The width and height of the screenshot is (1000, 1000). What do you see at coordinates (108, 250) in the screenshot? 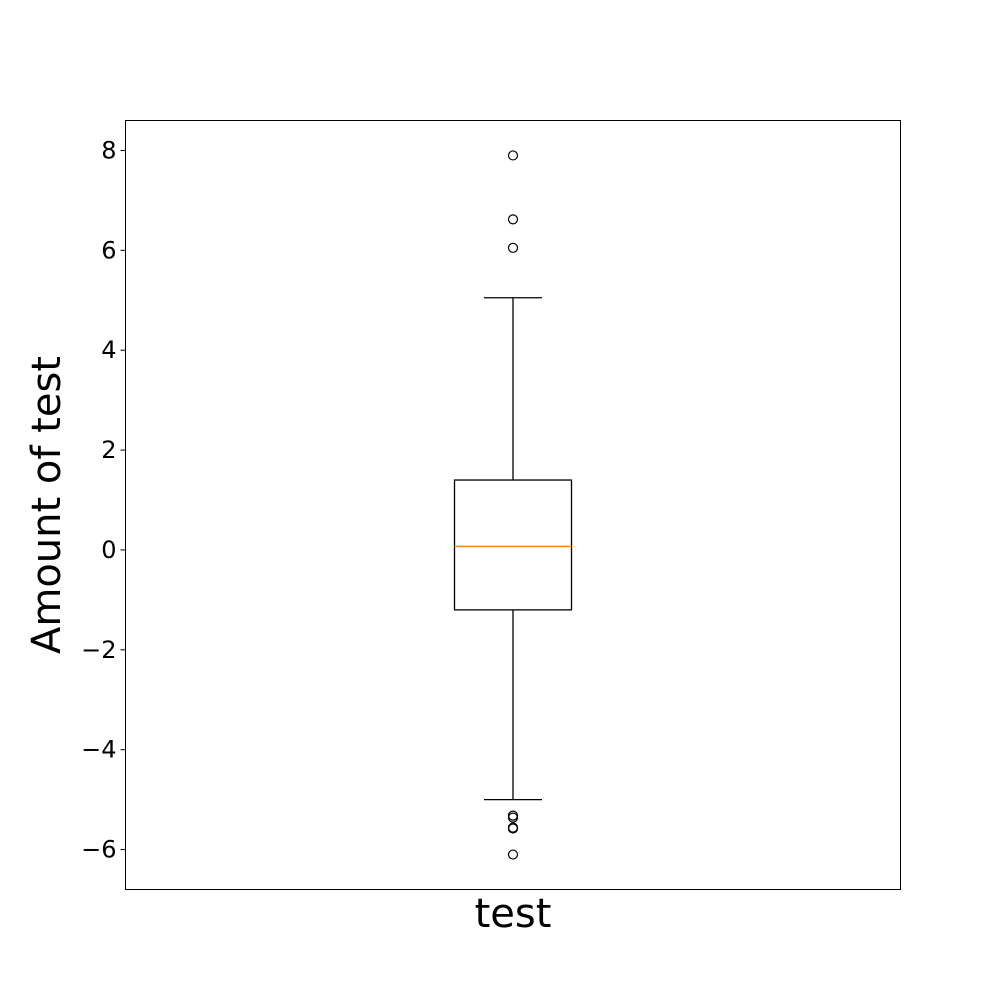
I see `y-tick-label: 6` at bounding box center [108, 250].